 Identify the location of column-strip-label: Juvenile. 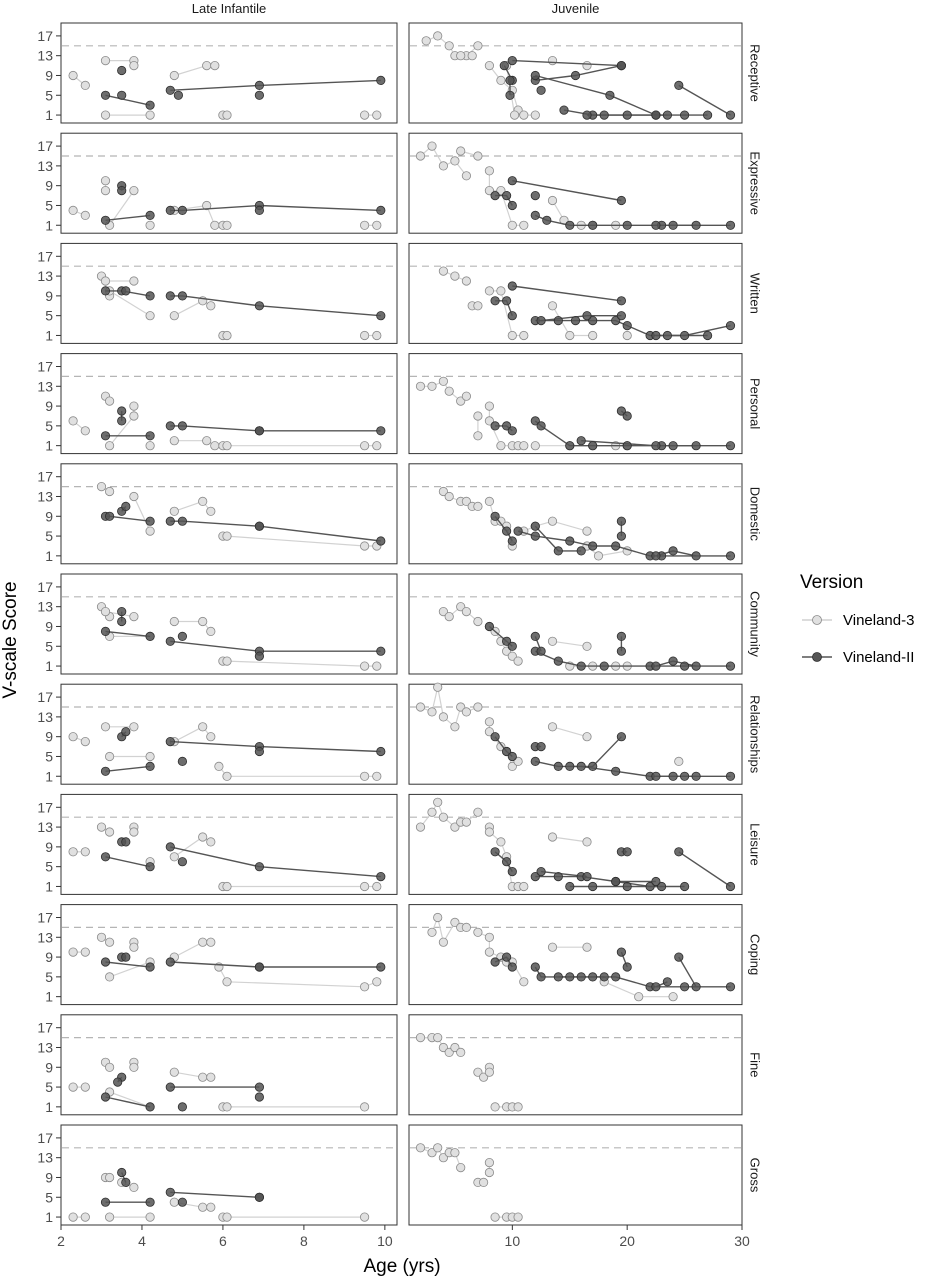
(576, 8).